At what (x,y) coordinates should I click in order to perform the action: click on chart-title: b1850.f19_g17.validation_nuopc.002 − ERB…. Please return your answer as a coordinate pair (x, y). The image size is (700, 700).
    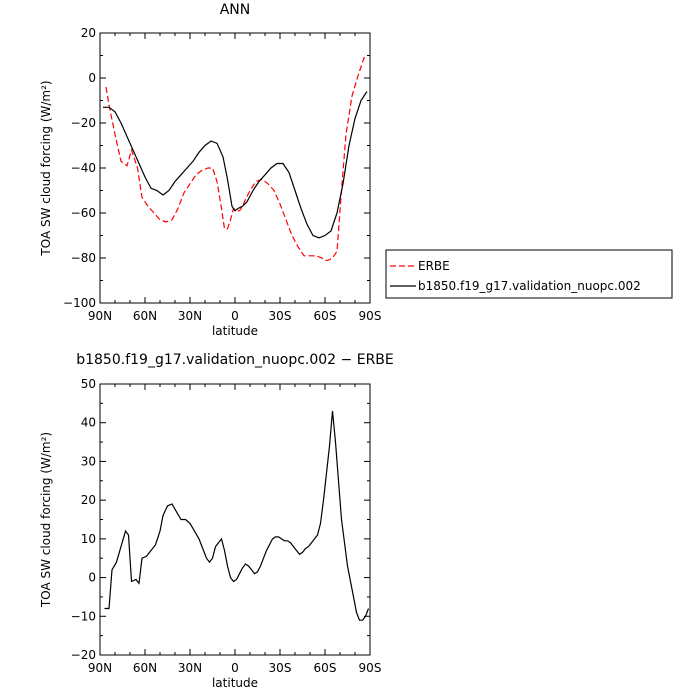
    Looking at the image, I should click on (235, 360).